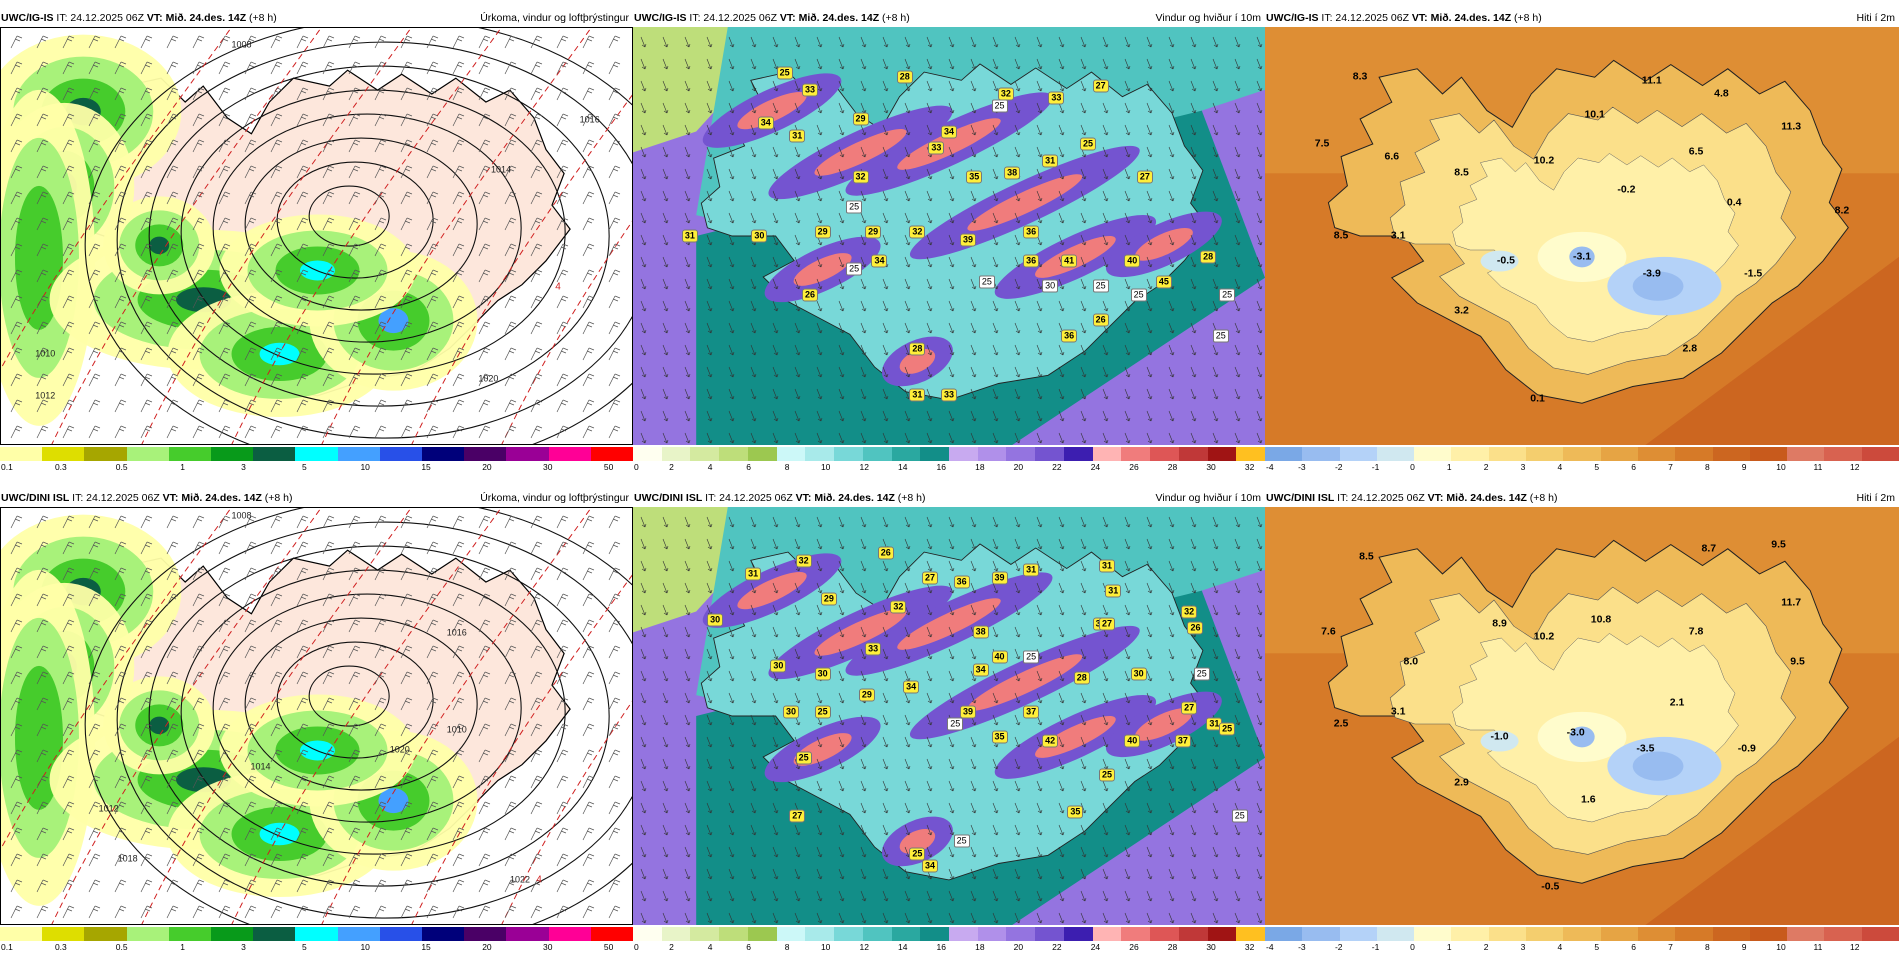  What do you see at coordinates (1057, 947) in the screenshot?
I see `colorbar-tick-label: 22` at bounding box center [1057, 947].